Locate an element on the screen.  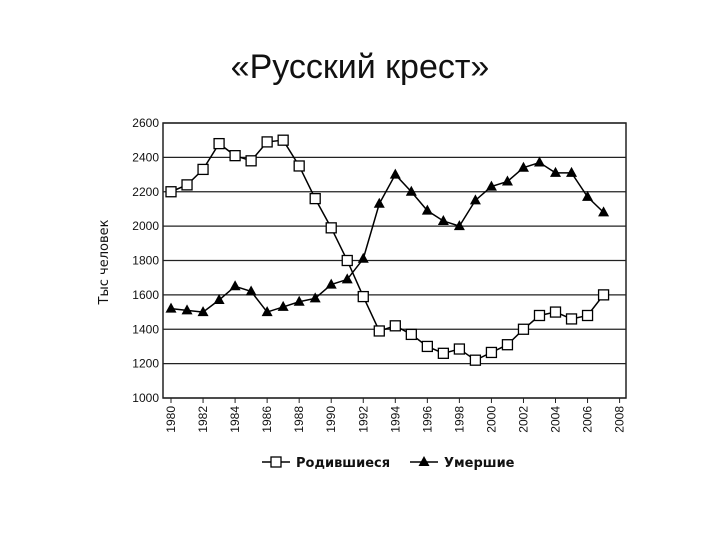
x-tick-label: 2008 is located at coordinates (620, 419).